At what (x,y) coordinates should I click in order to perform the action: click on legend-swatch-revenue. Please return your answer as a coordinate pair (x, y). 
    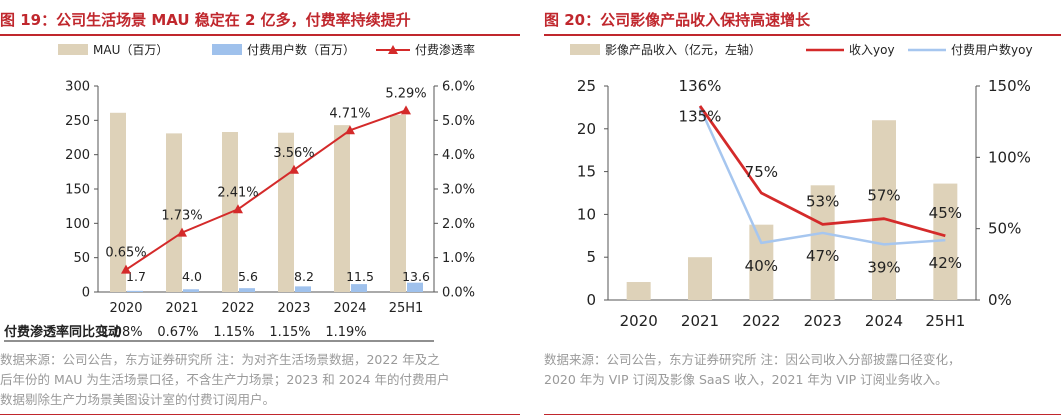
    Looking at the image, I should click on (585, 49).